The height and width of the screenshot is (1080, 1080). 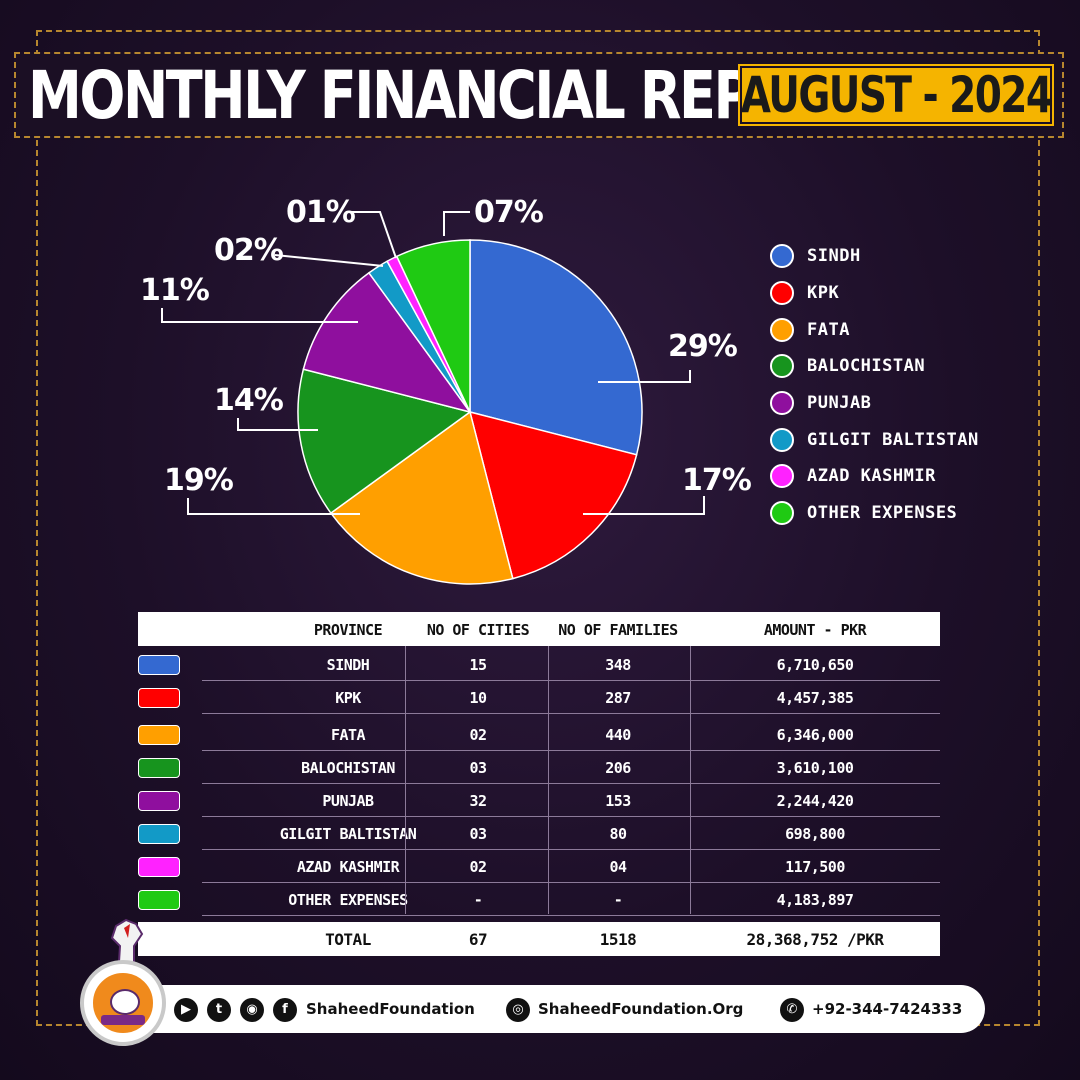 What do you see at coordinates (874, 293) in the screenshot?
I see `legend-item: KPK` at bounding box center [874, 293].